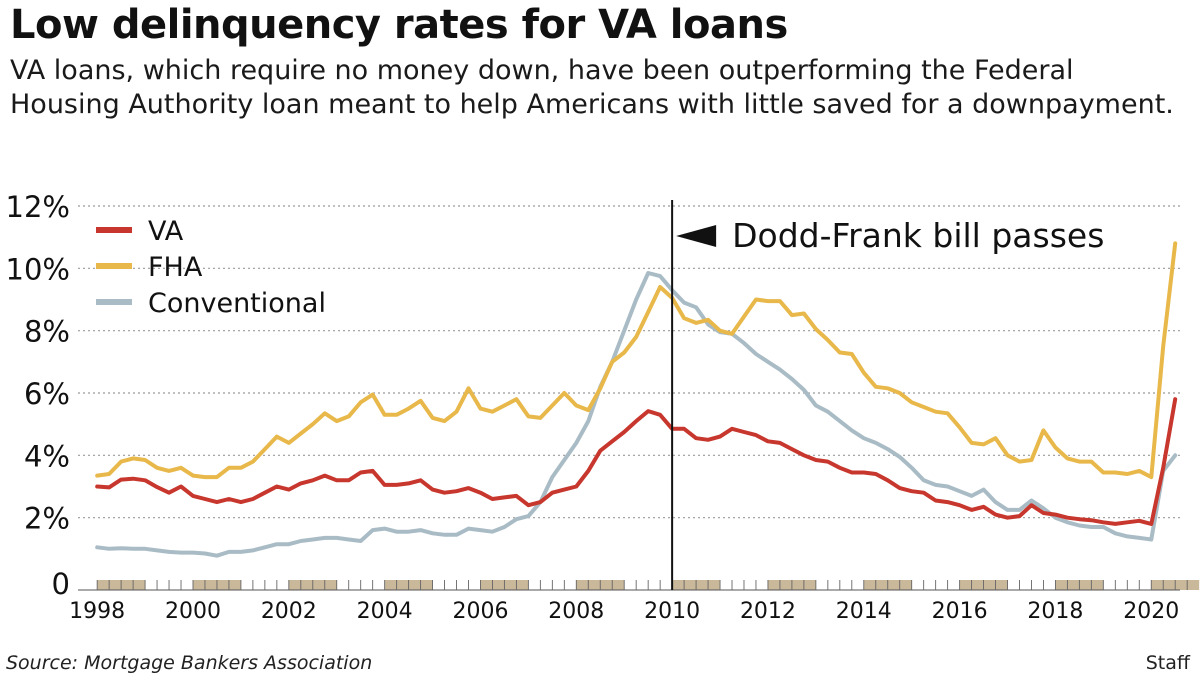 This screenshot has width=1200, height=680. What do you see at coordinates (639, 585) in the screenshot?
I see `x-axis-band` at bounding box center [639, 585].